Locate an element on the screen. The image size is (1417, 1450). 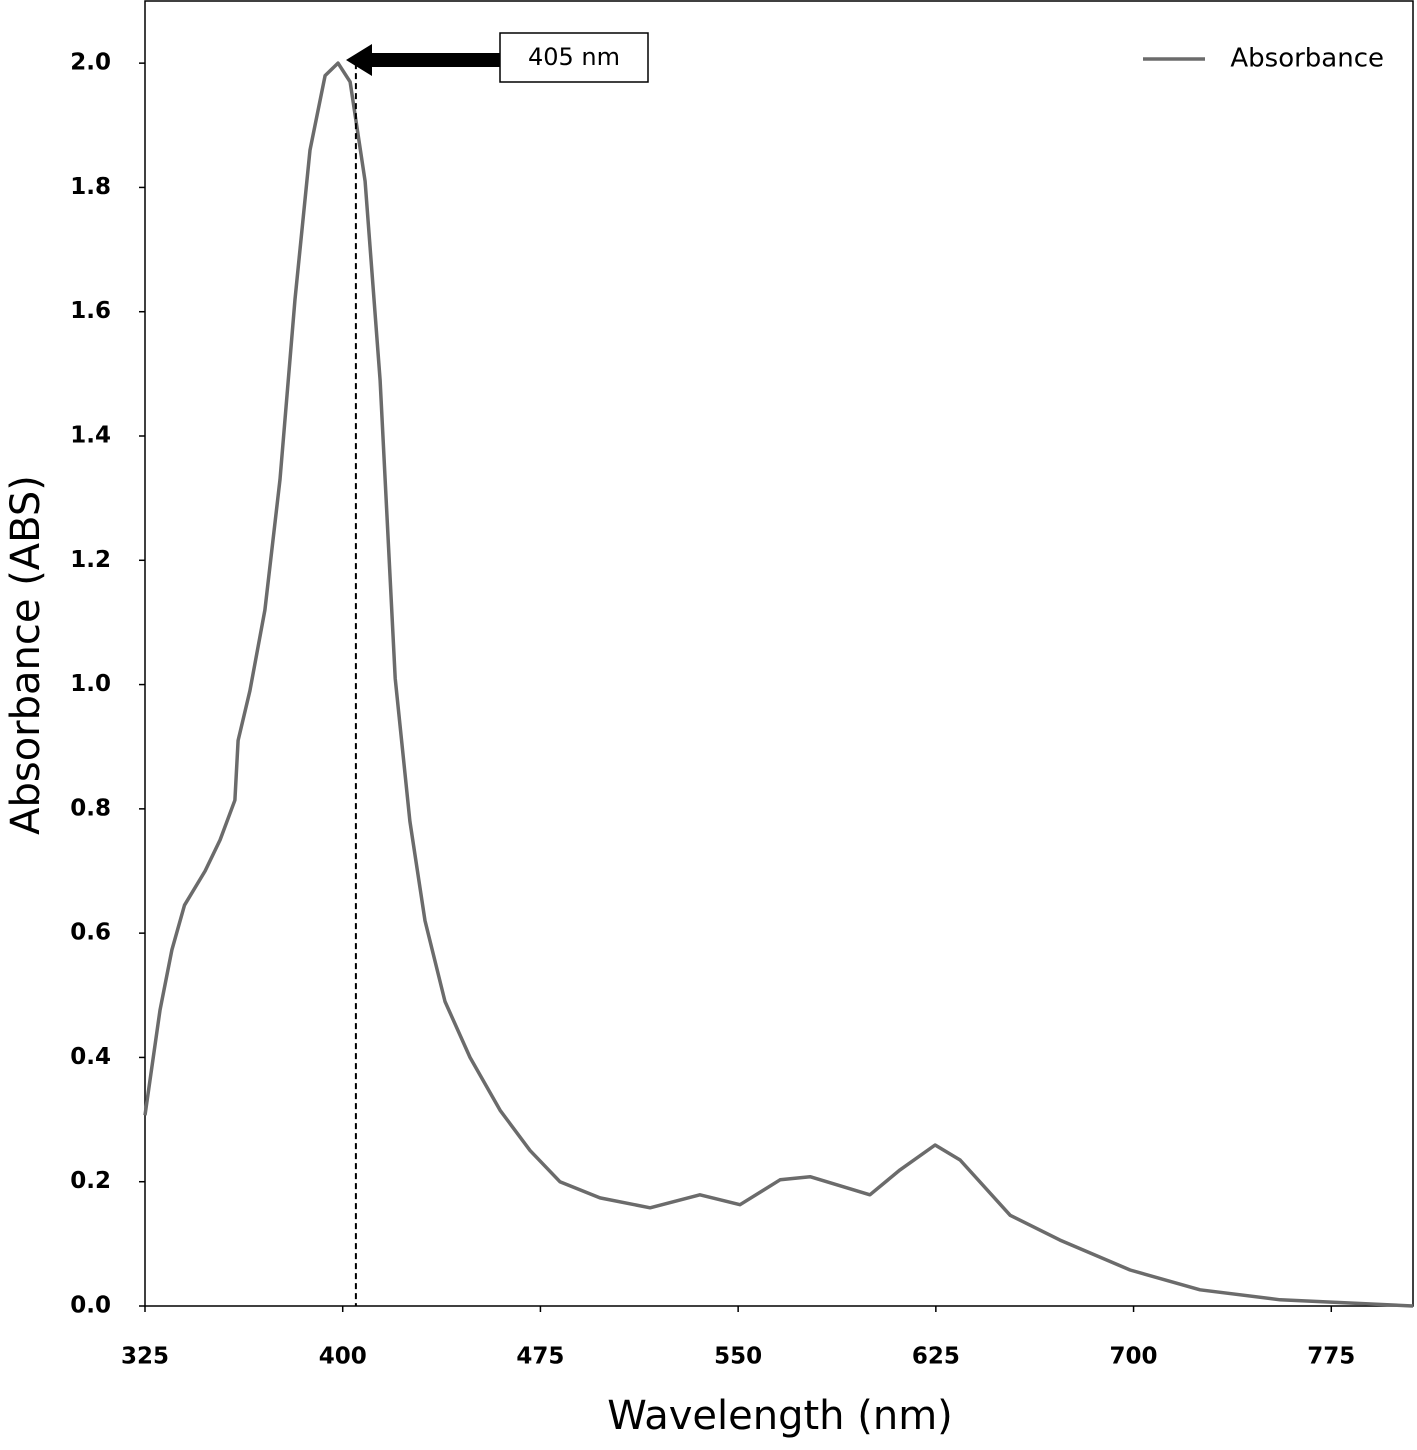
x-tick-label: 400 is located at coordinates (343, 1357).